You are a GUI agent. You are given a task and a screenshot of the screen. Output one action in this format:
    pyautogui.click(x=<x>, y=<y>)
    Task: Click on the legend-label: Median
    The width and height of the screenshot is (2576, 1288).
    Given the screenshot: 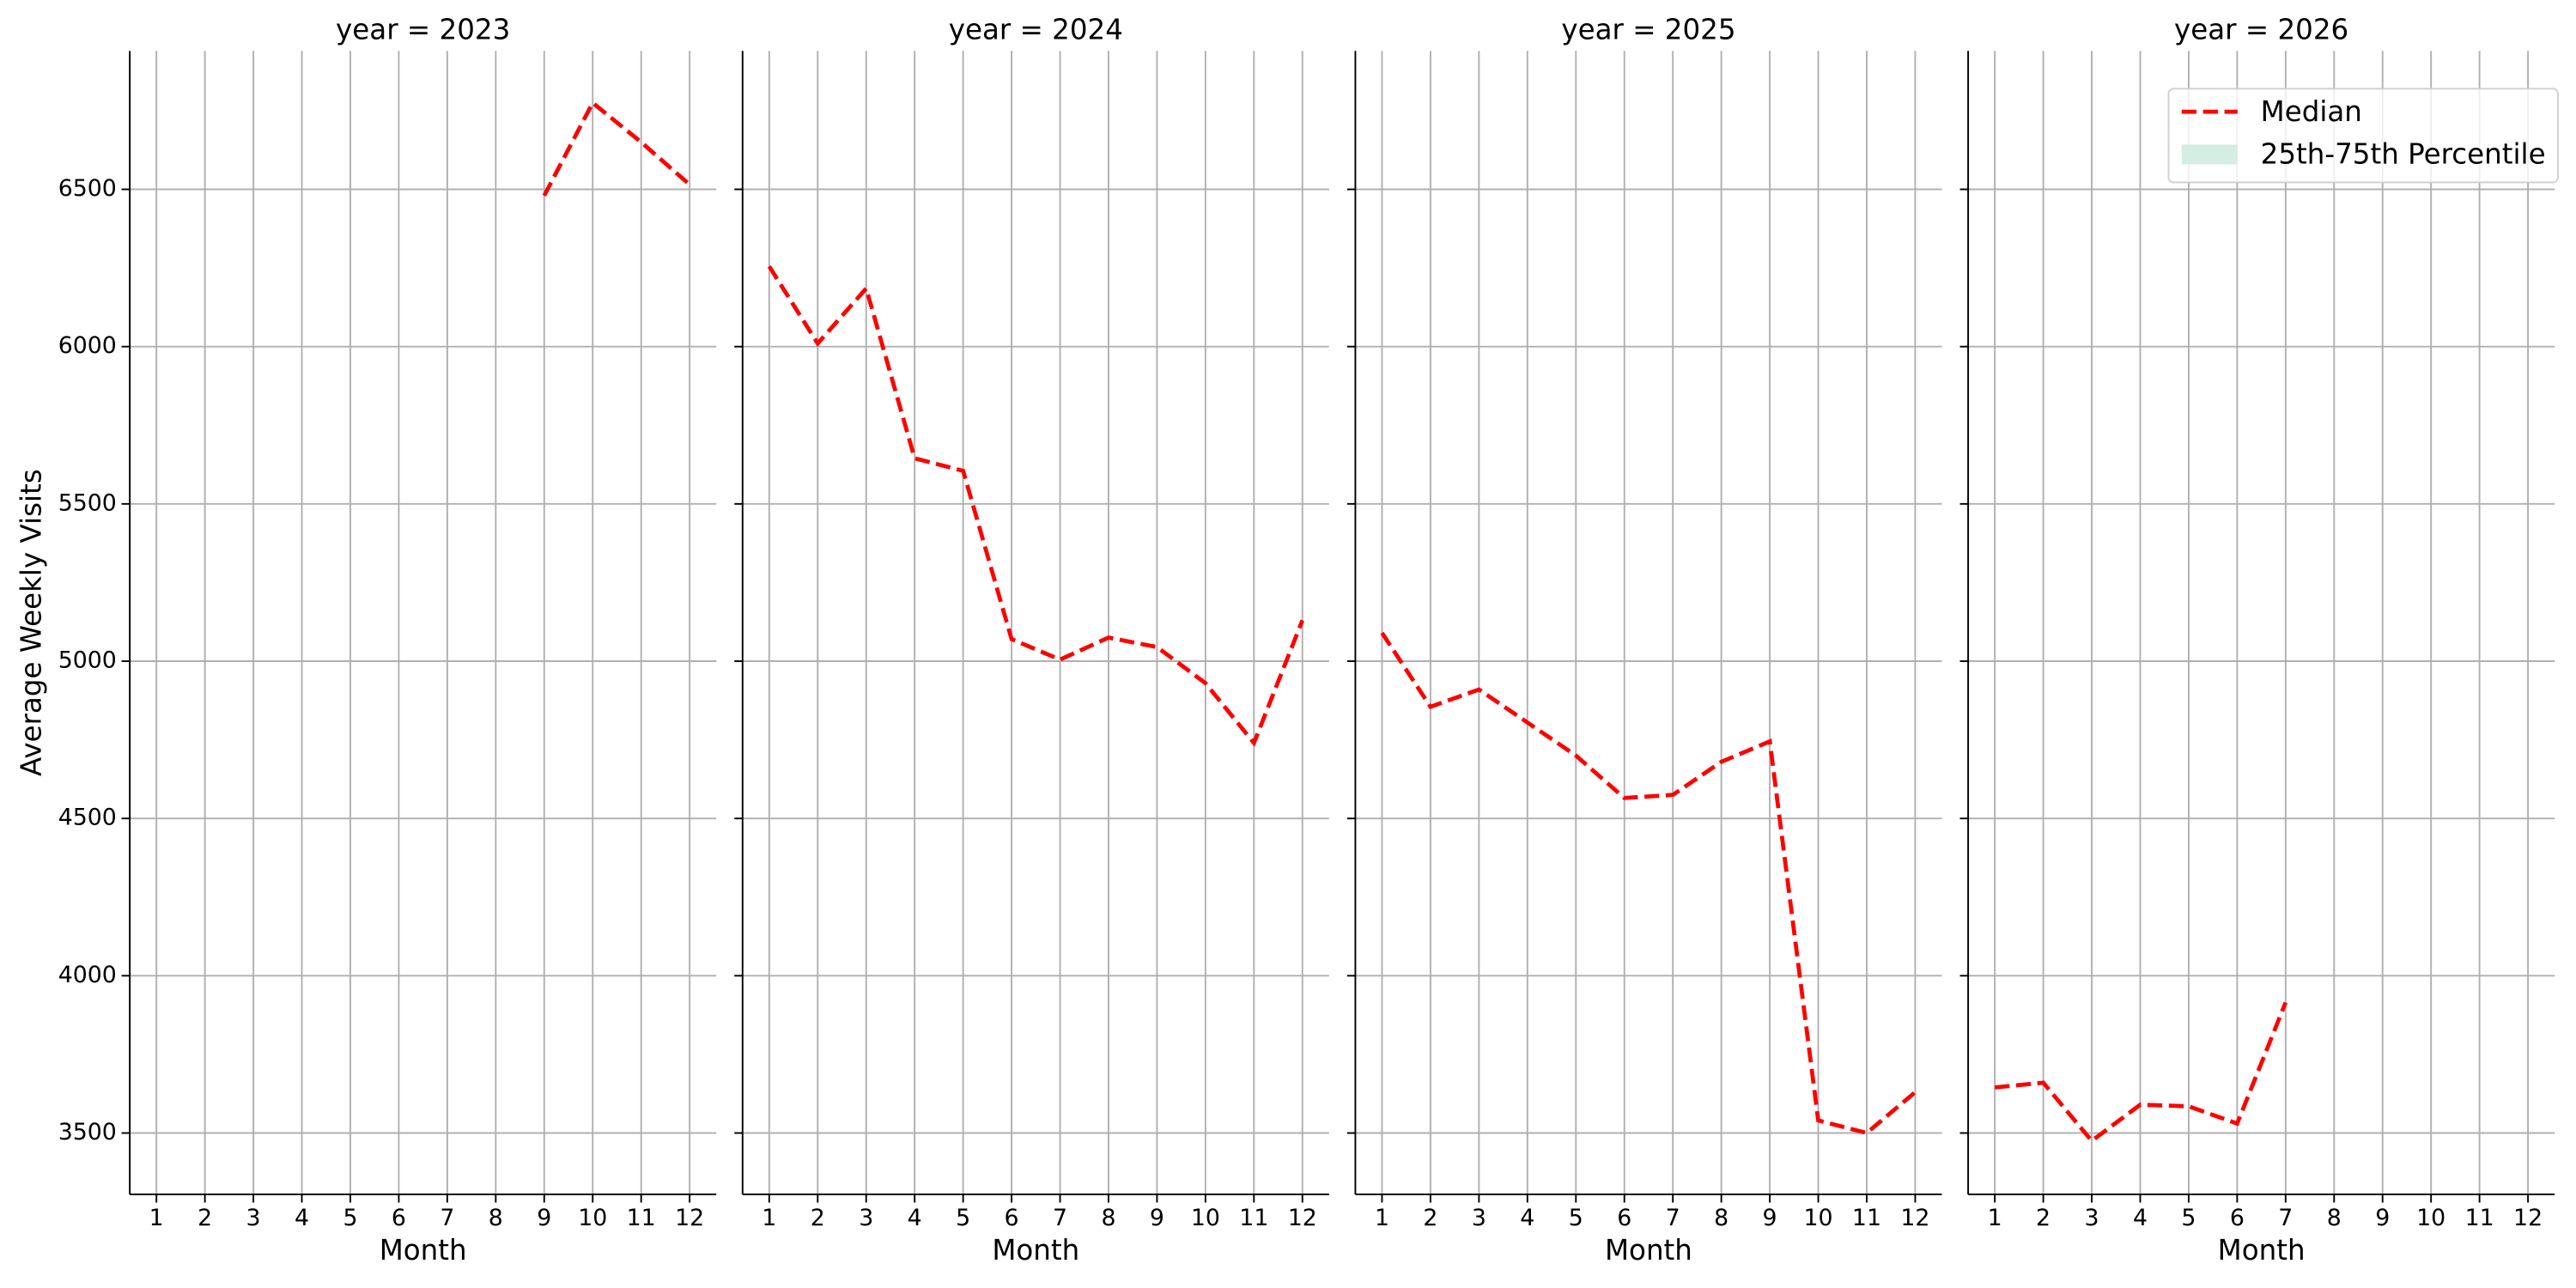 What is the action you would take?
    pyautogui.click(x=2311, y=112)
    